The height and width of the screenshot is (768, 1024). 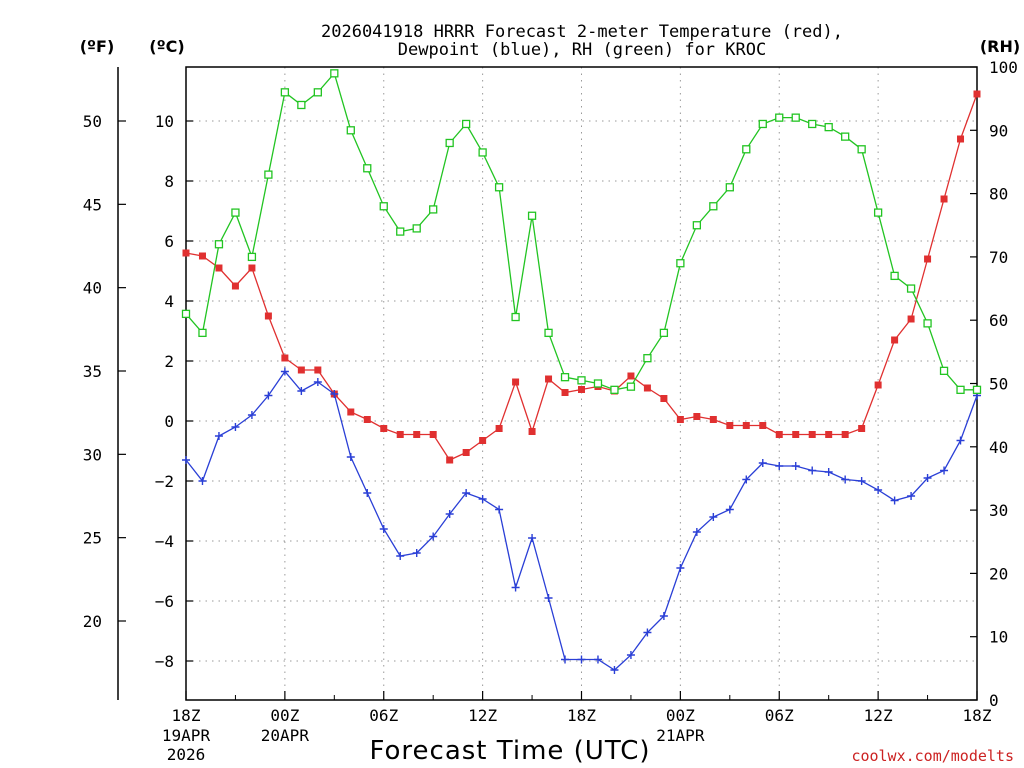 What do you see at coordinates (994, 700) in the screenshot?
I see `rh-tick-label: 0` at bounding box center [994, 700].